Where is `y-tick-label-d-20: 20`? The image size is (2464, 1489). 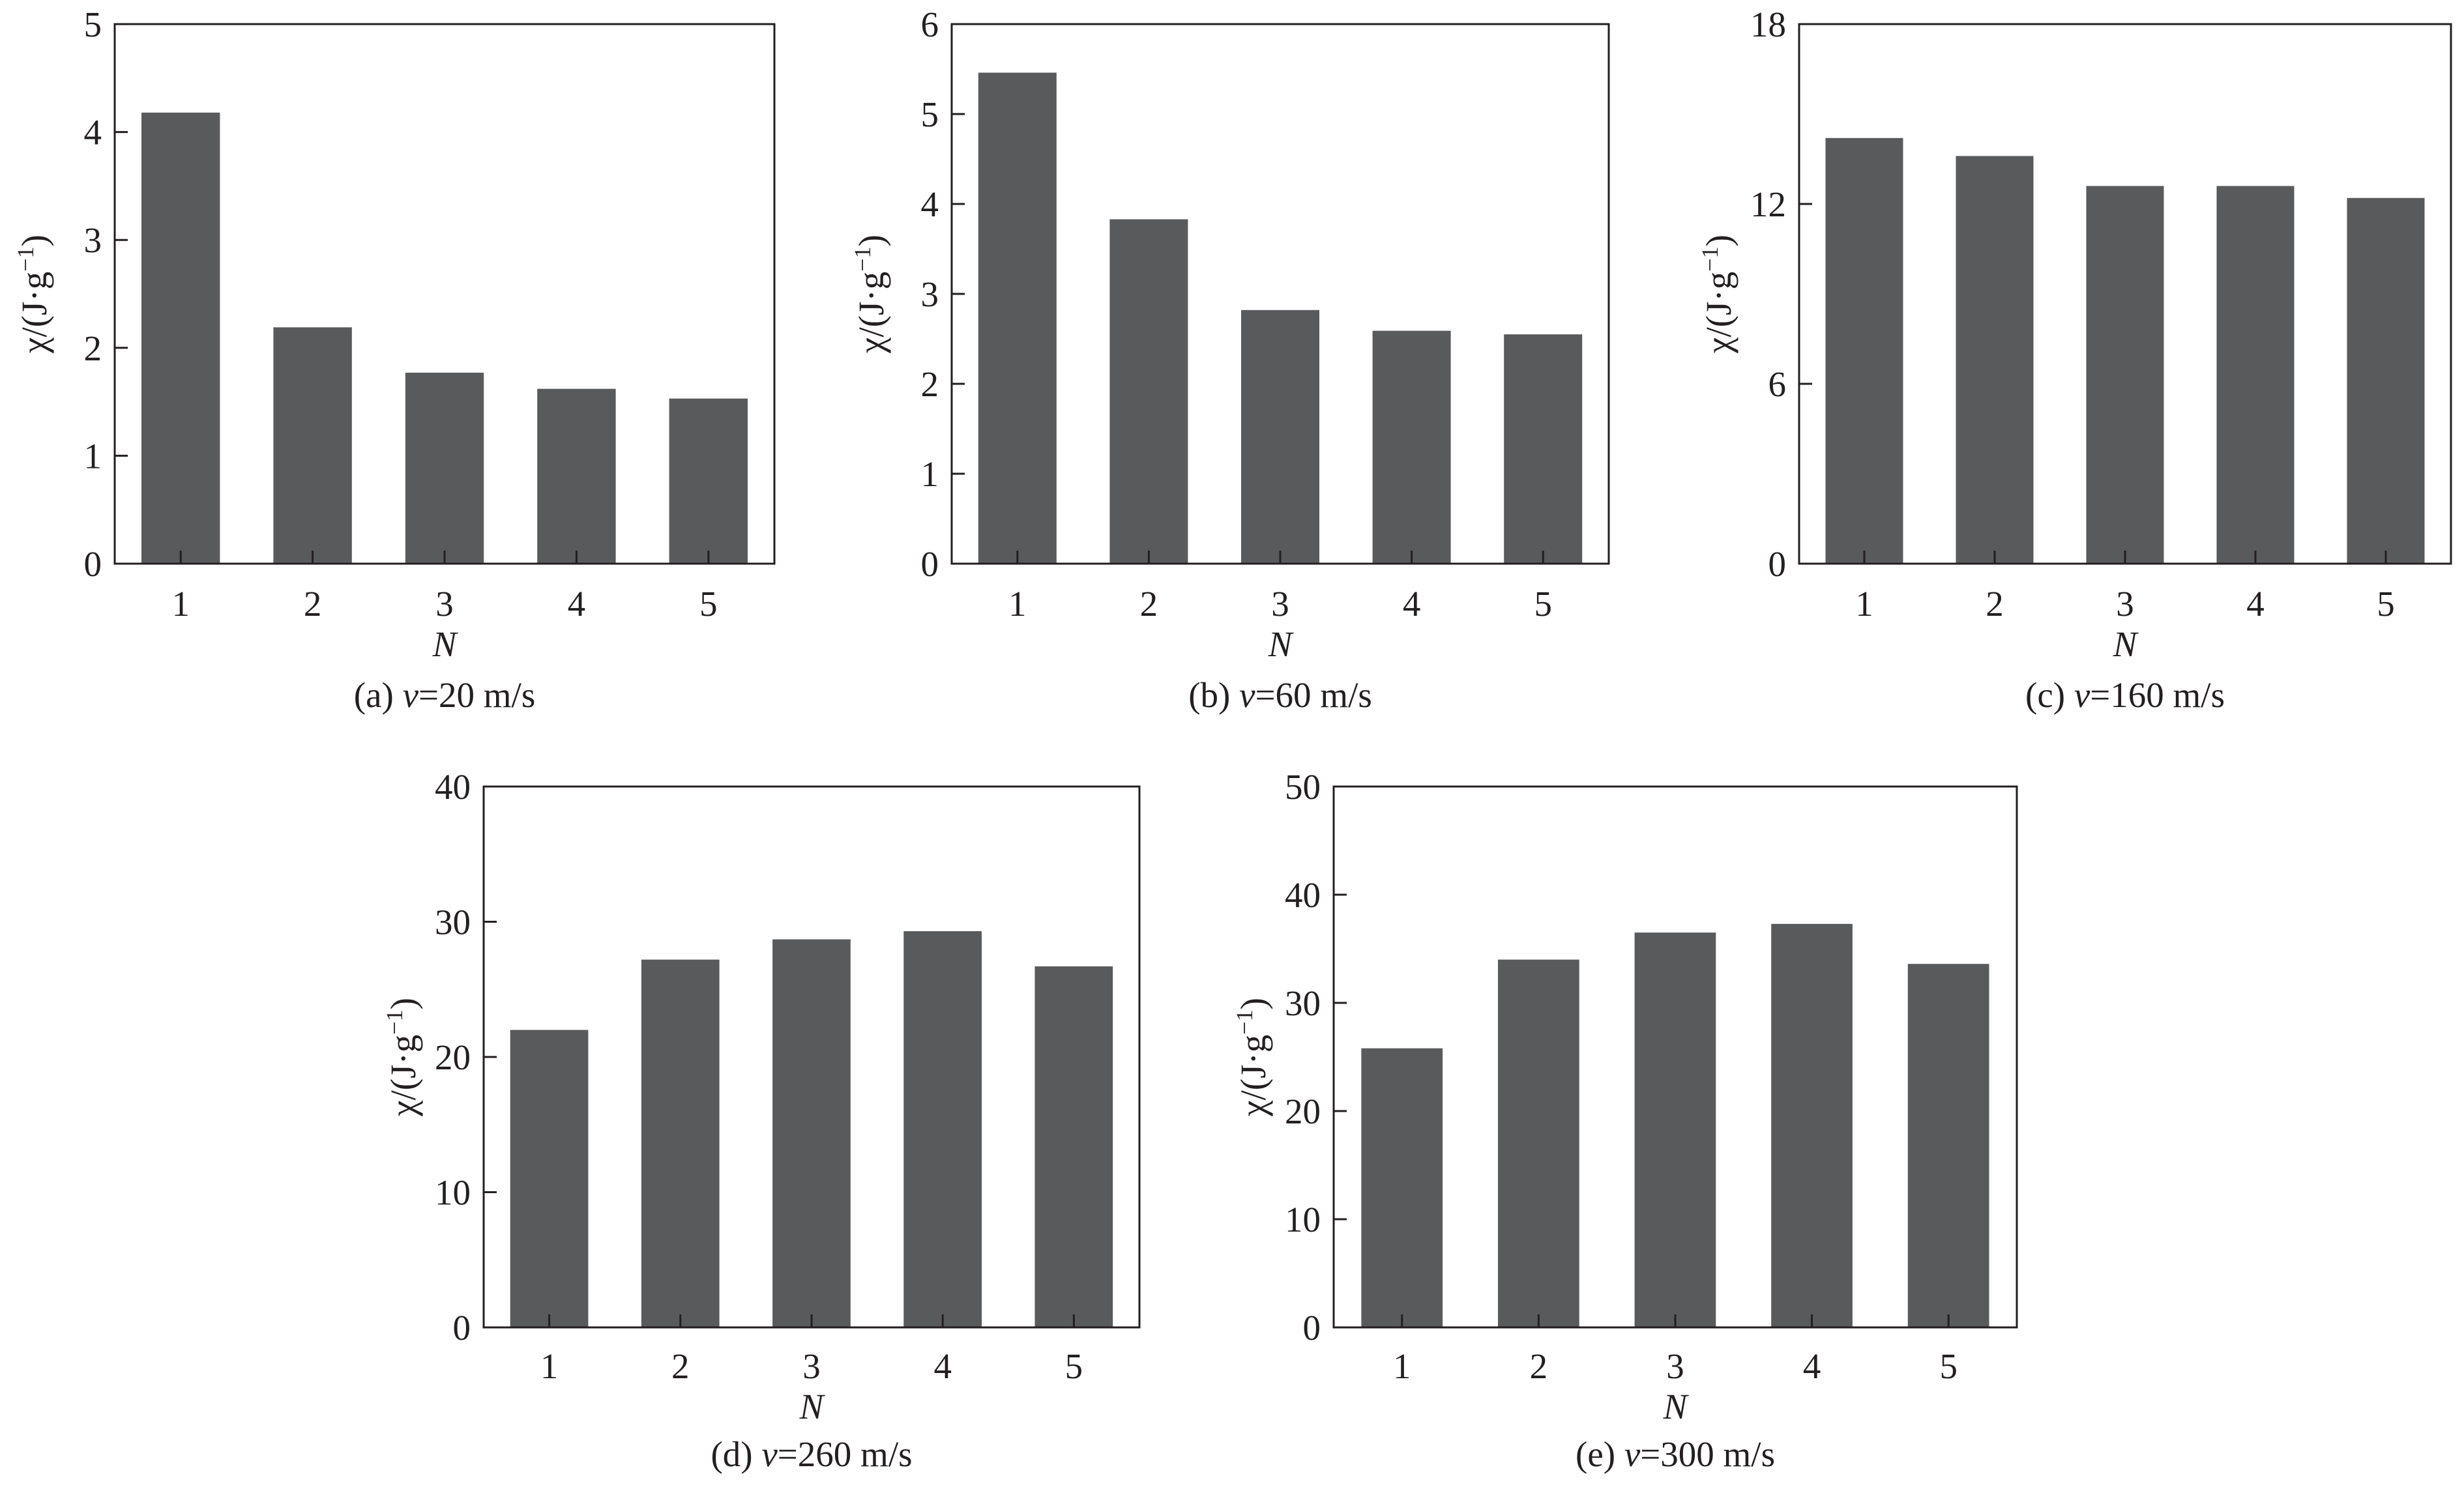
y-tick-label-d-20: 20 is located at coordinates (453, 1057).